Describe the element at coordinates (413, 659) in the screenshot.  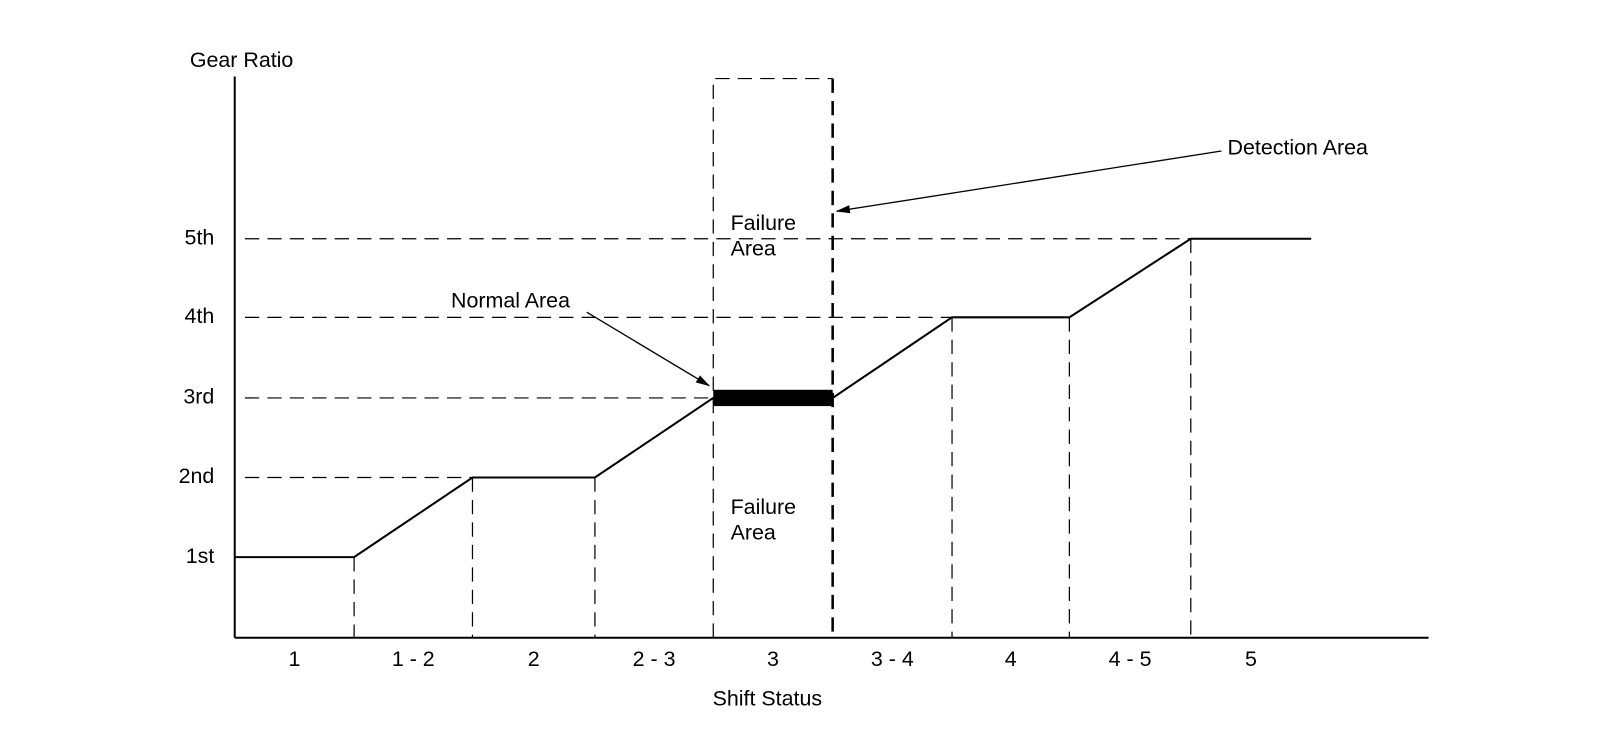
I see `x-stage-label: 1 - 2` at that location.